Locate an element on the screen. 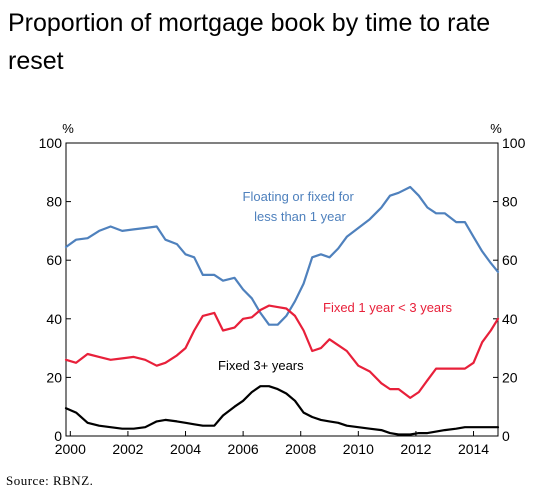  series-label-floating: Floating or fixed for less than 1 year is located at coordinates (300, 206).